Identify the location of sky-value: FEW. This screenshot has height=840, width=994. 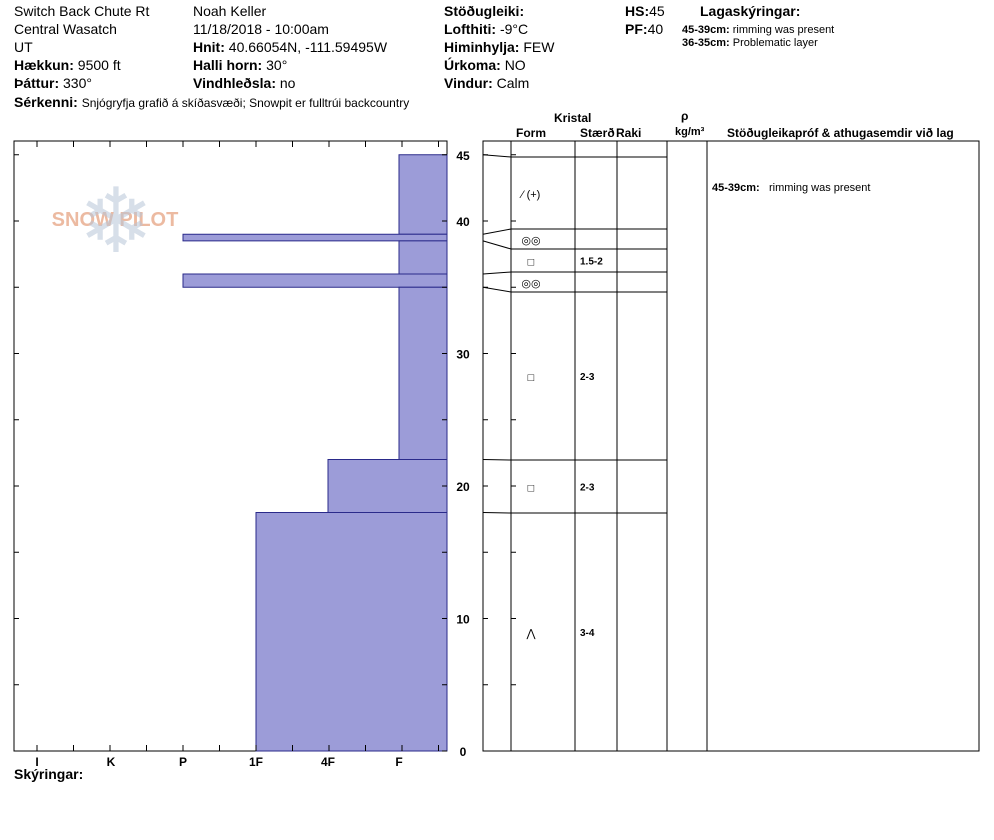
(539, 47).